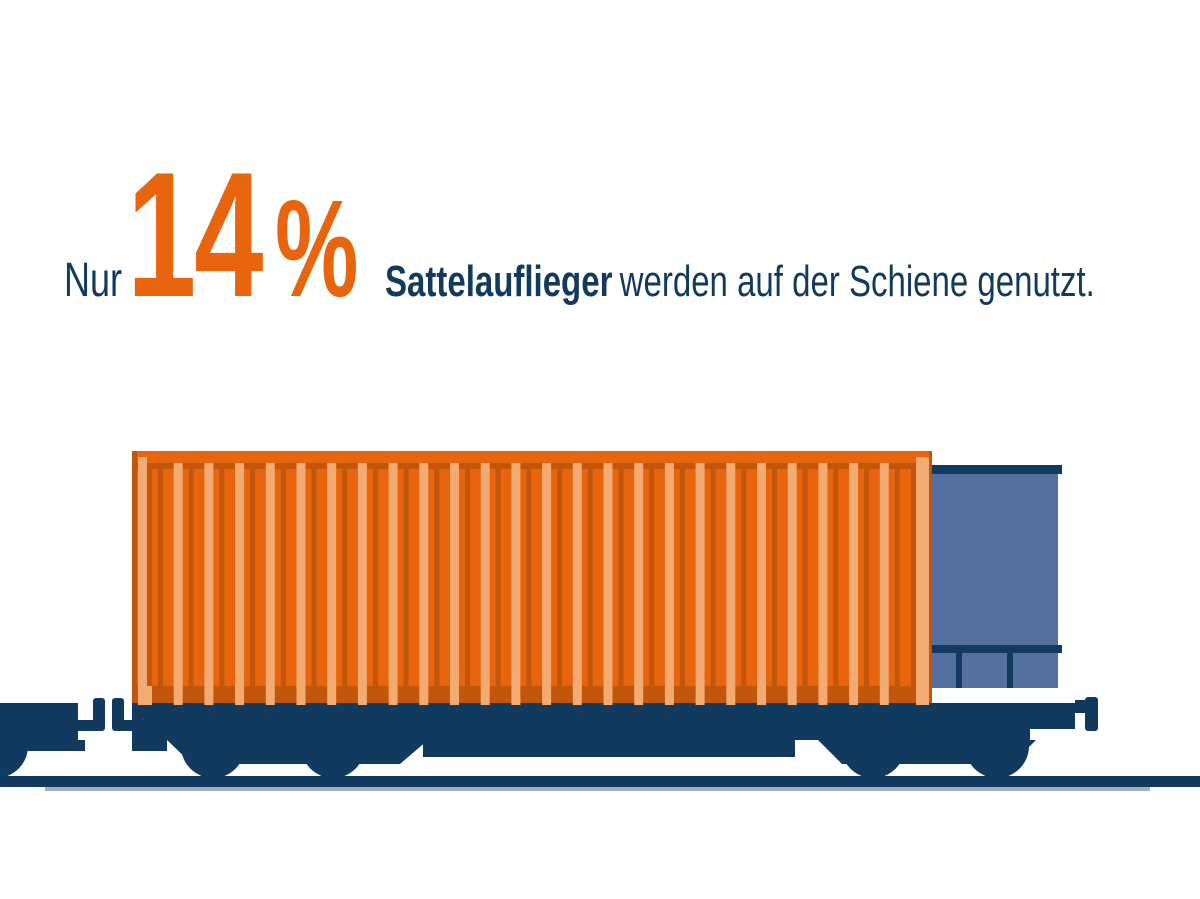 The width and height of the screenshot is (1200, 899). I want to click on rail-track, so click(600, 783).